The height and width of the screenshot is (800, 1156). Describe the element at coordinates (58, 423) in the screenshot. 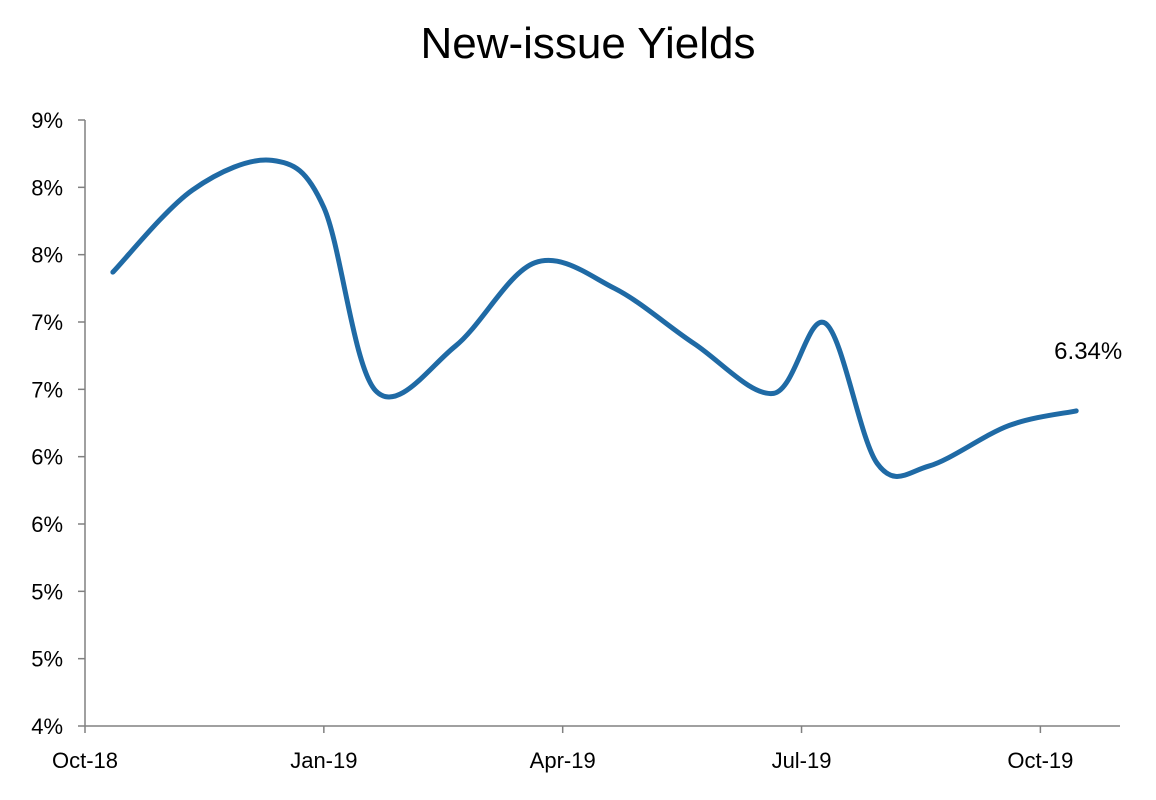

I see `y-axis: 4% 5% 5% 6% 6% 7% 7% 8% 8% 9%` at that location.